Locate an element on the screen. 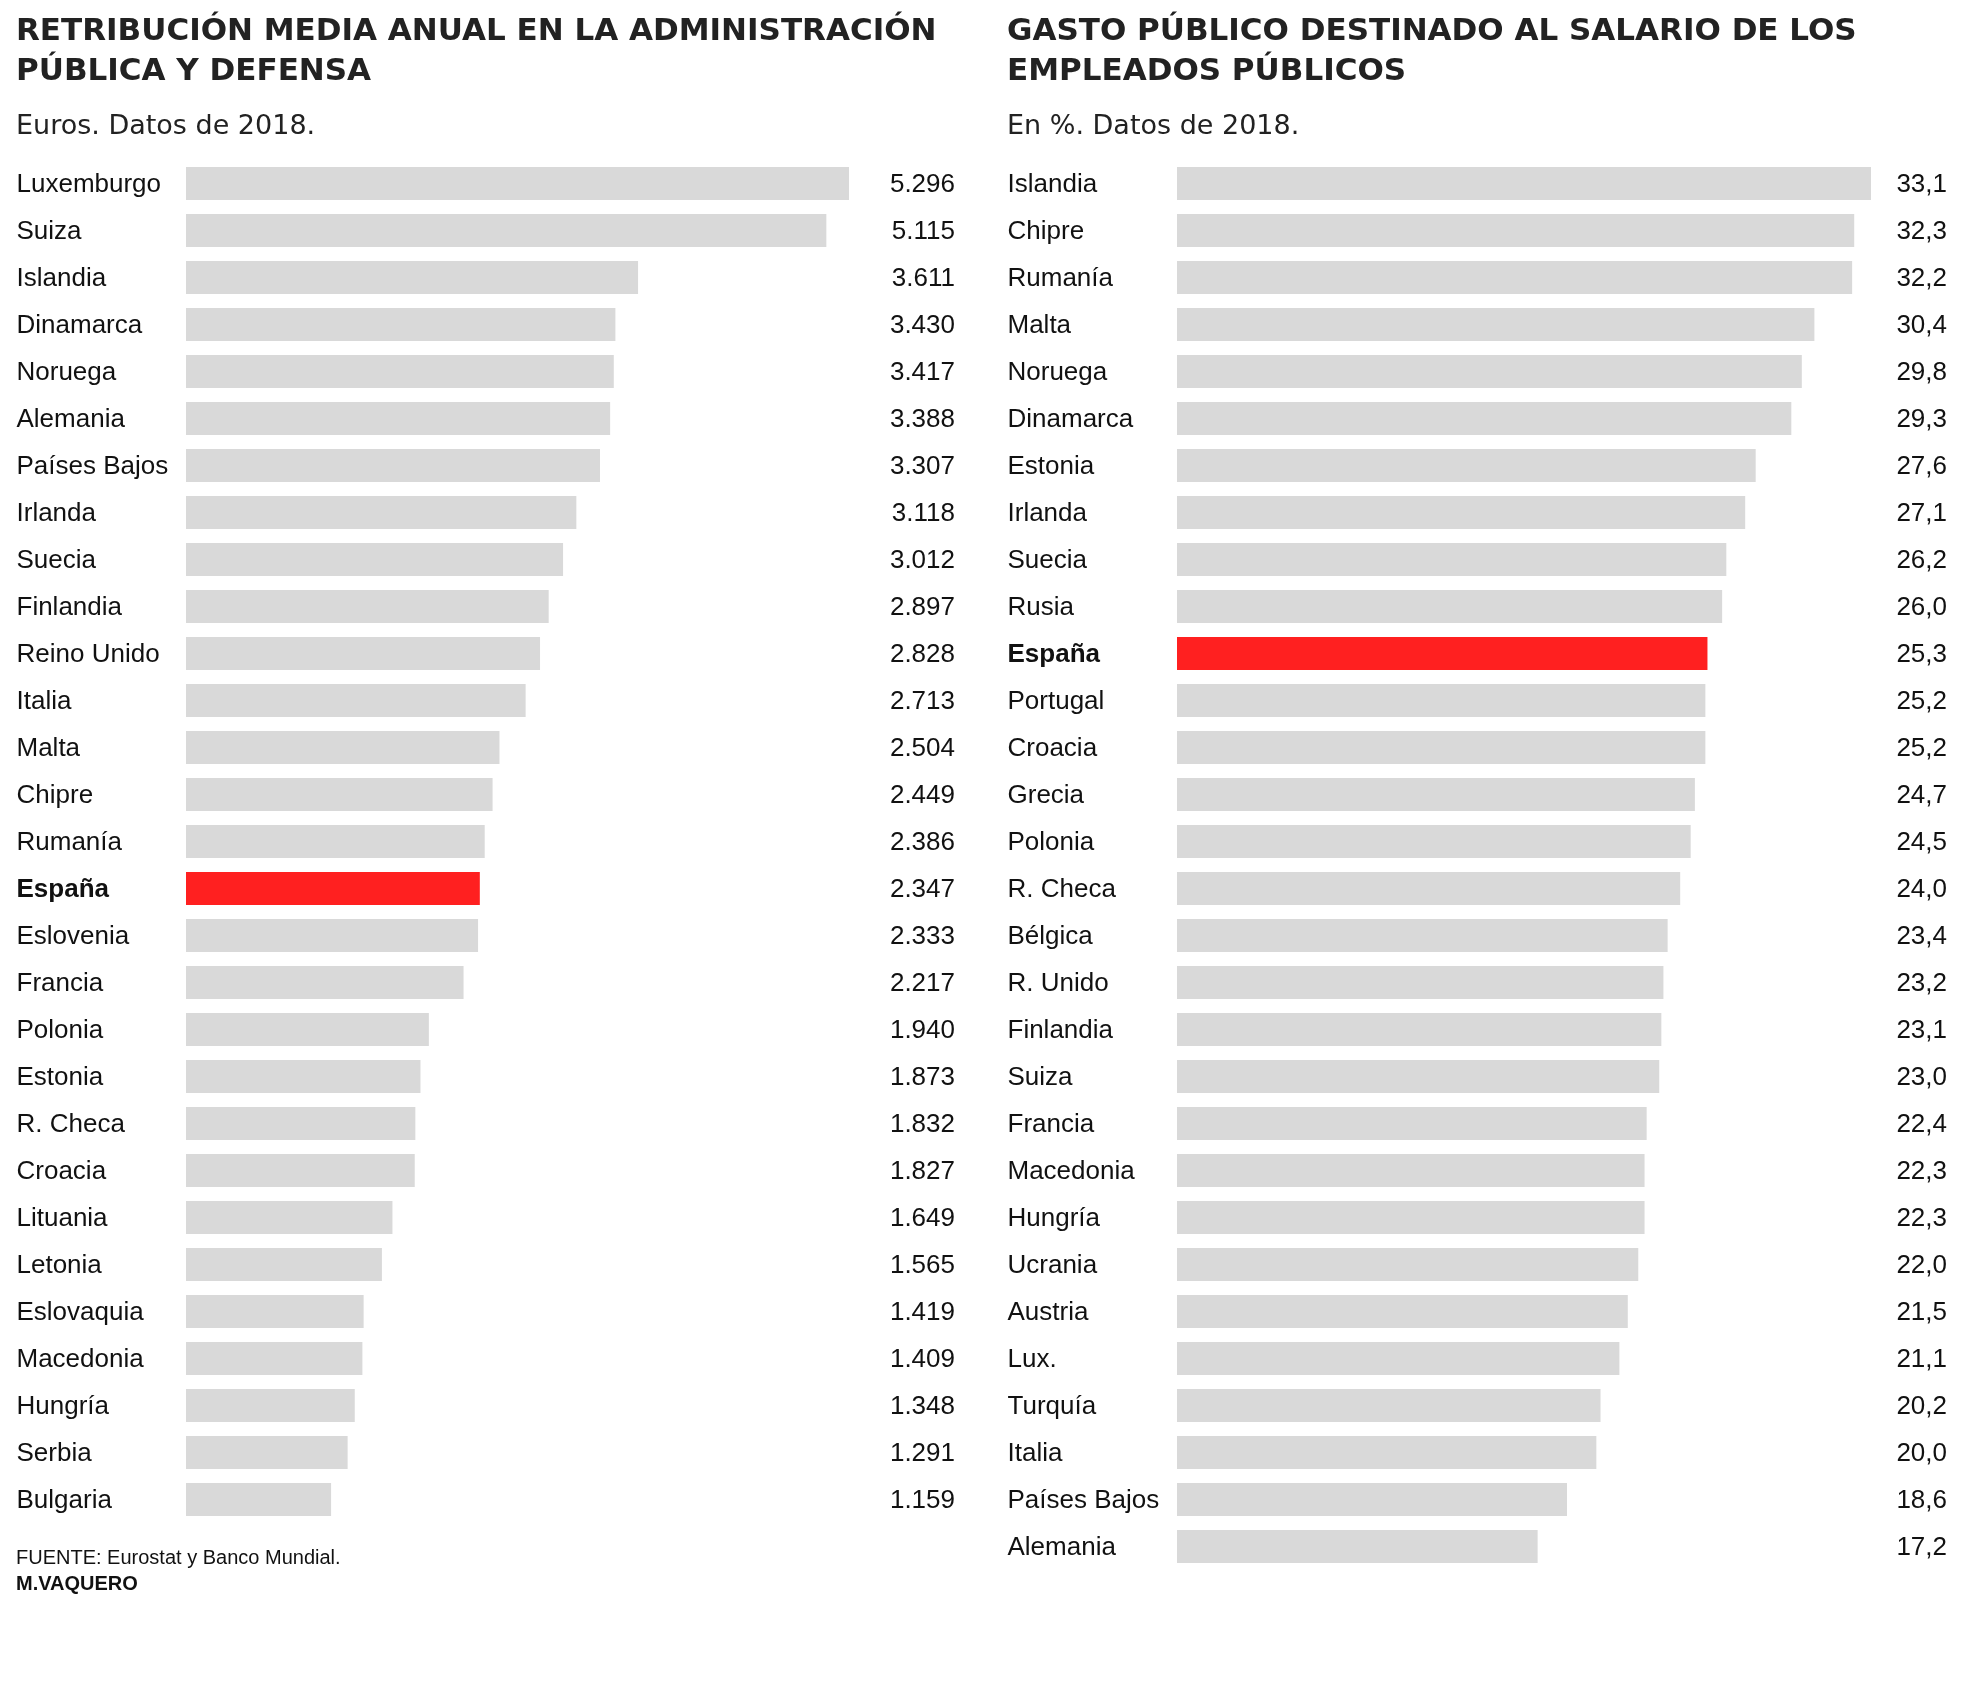  y-tick-label: Portugal is located at coordinates (1056, 699).